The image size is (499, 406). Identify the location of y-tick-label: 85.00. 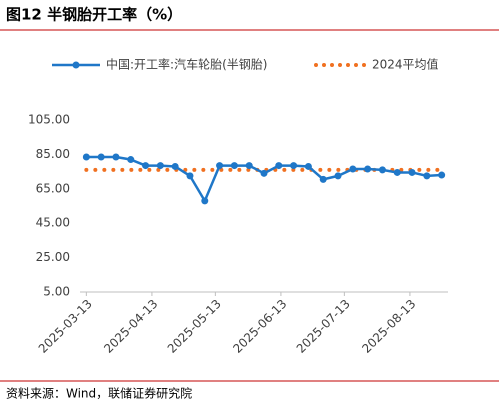
(53, 154).